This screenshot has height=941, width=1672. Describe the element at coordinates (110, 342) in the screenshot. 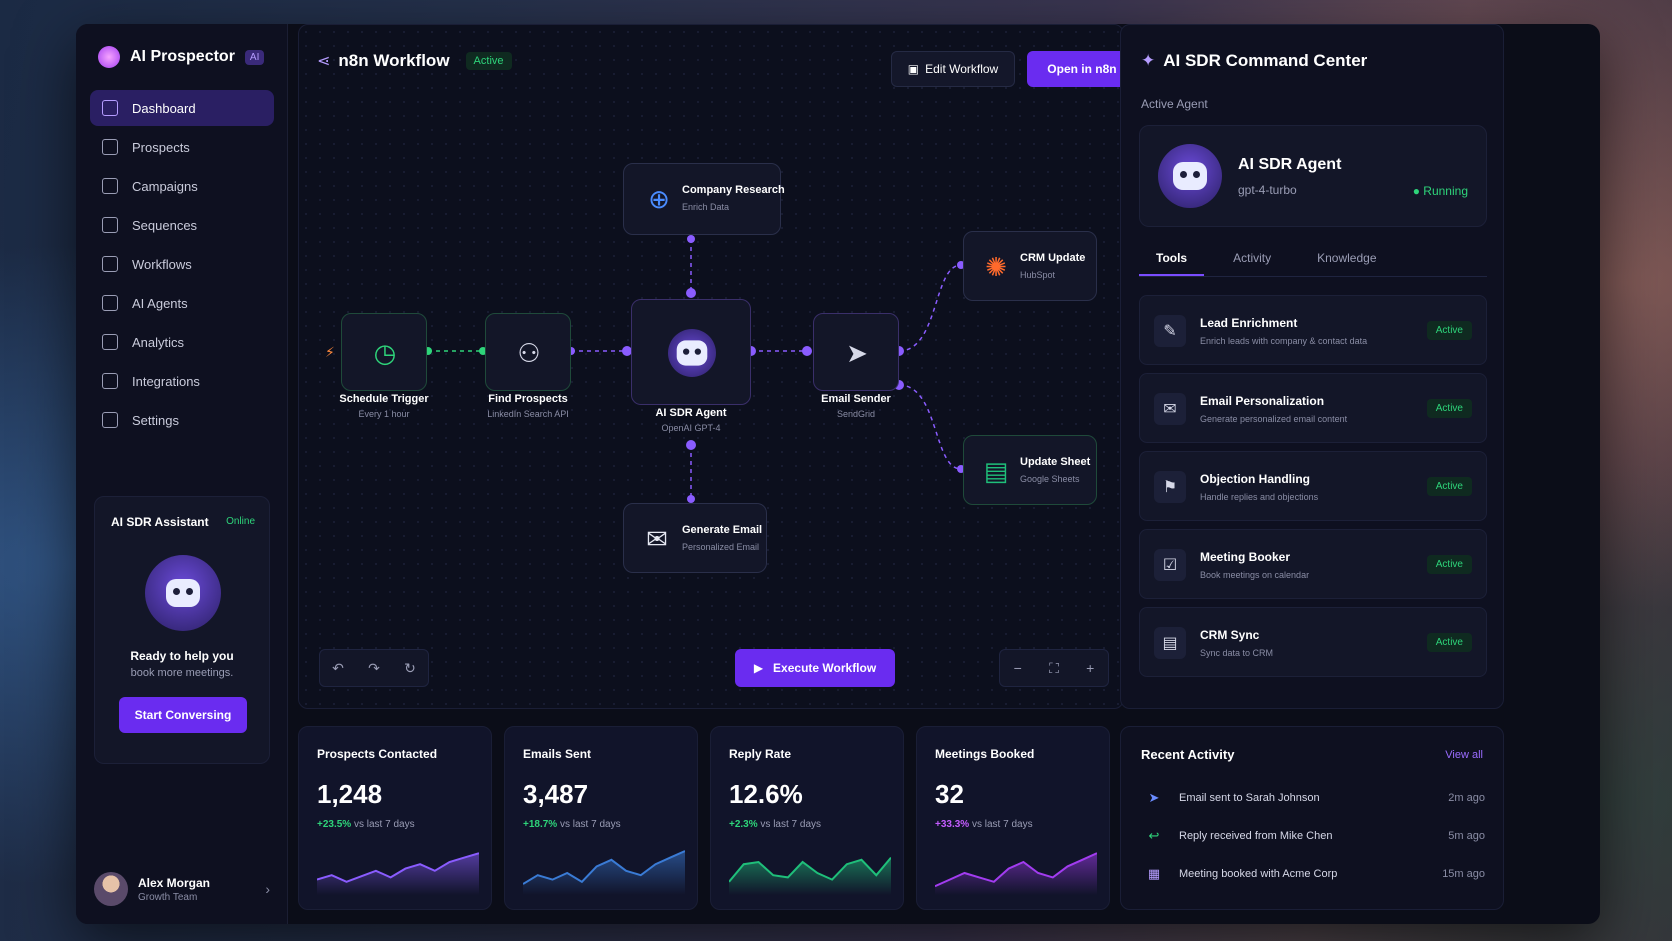

I see `analytics-icon` at that location.